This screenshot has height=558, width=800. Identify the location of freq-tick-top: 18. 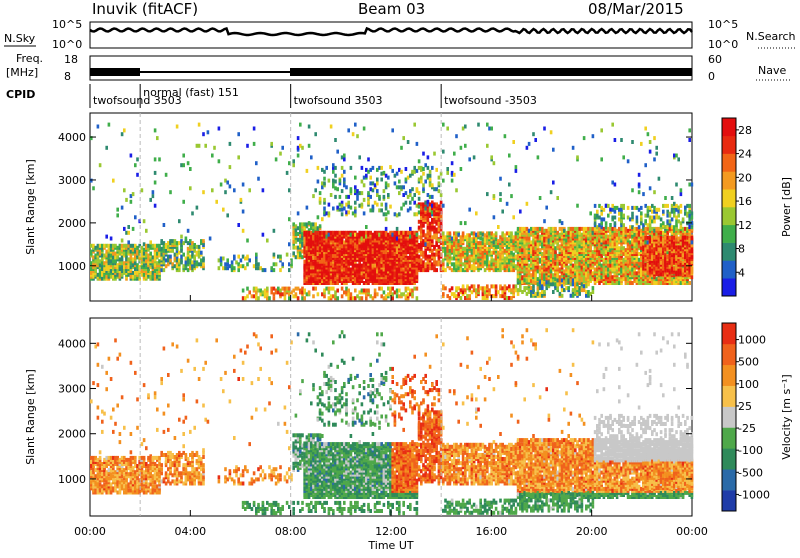
(71, 59).